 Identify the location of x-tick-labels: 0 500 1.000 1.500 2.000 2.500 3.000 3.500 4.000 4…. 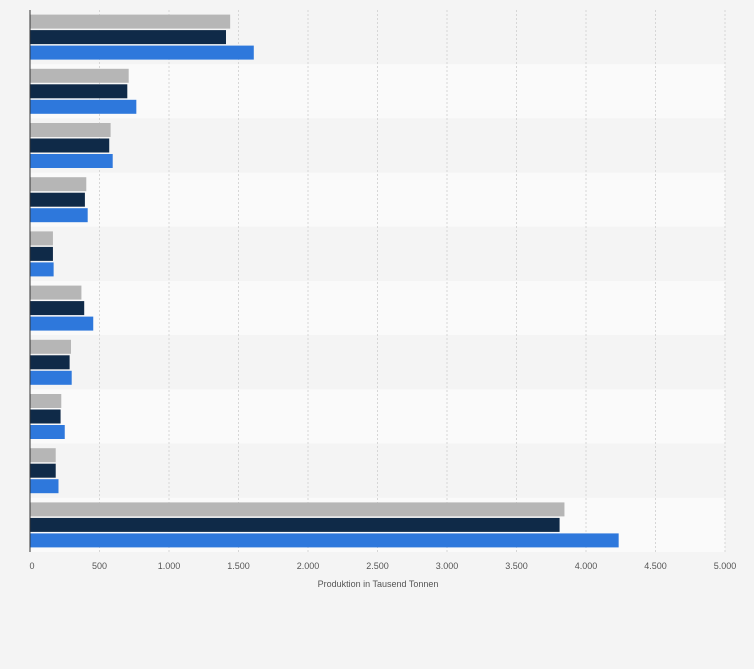
(382, 566).